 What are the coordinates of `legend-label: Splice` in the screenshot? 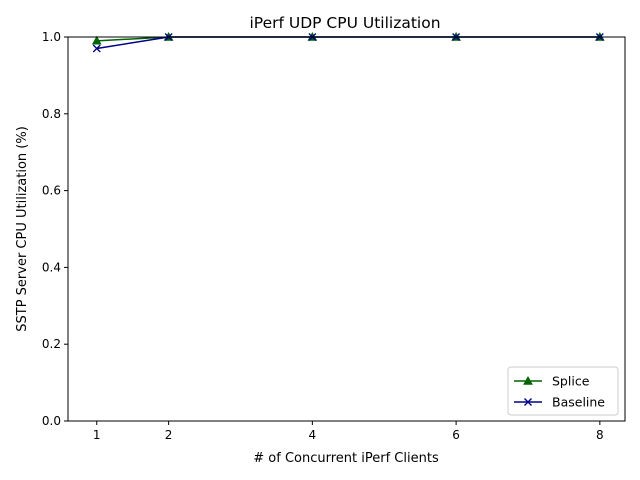 It's located at (571, 381).